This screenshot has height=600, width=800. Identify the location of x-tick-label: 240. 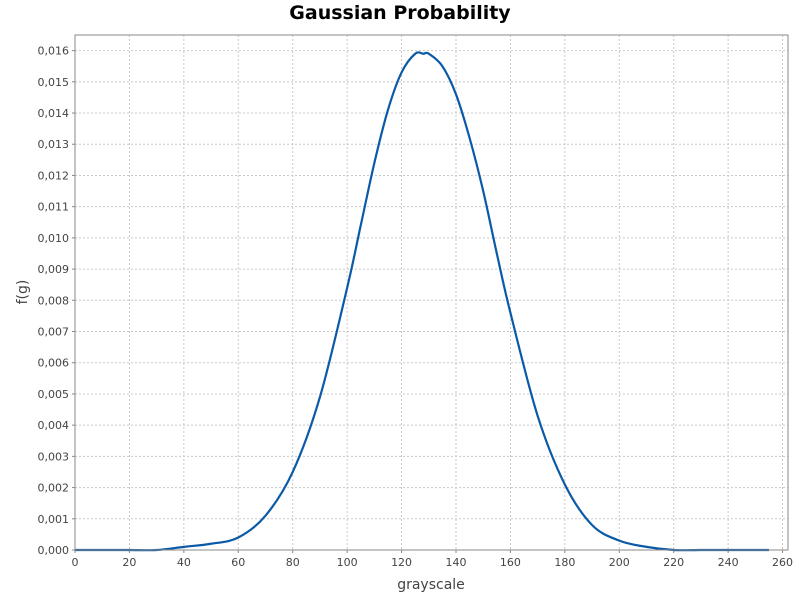
(728, 562).